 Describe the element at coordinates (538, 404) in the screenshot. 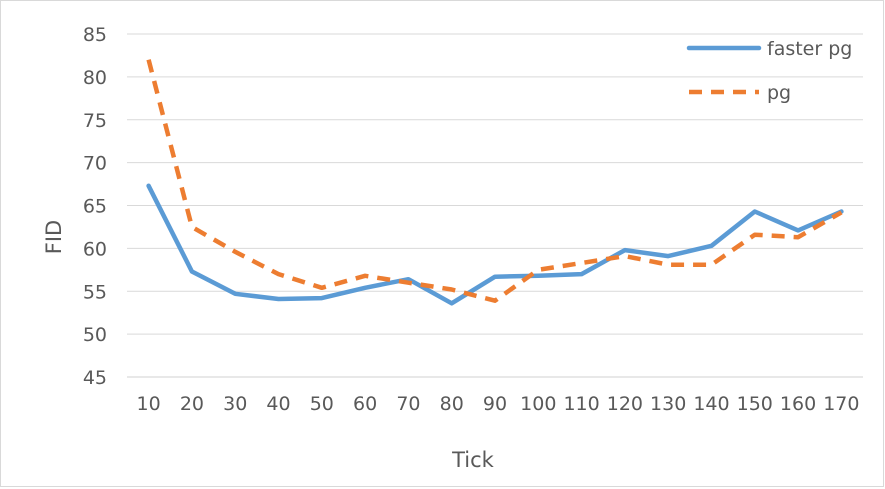

I see `x-tick-label: 100` at that location.